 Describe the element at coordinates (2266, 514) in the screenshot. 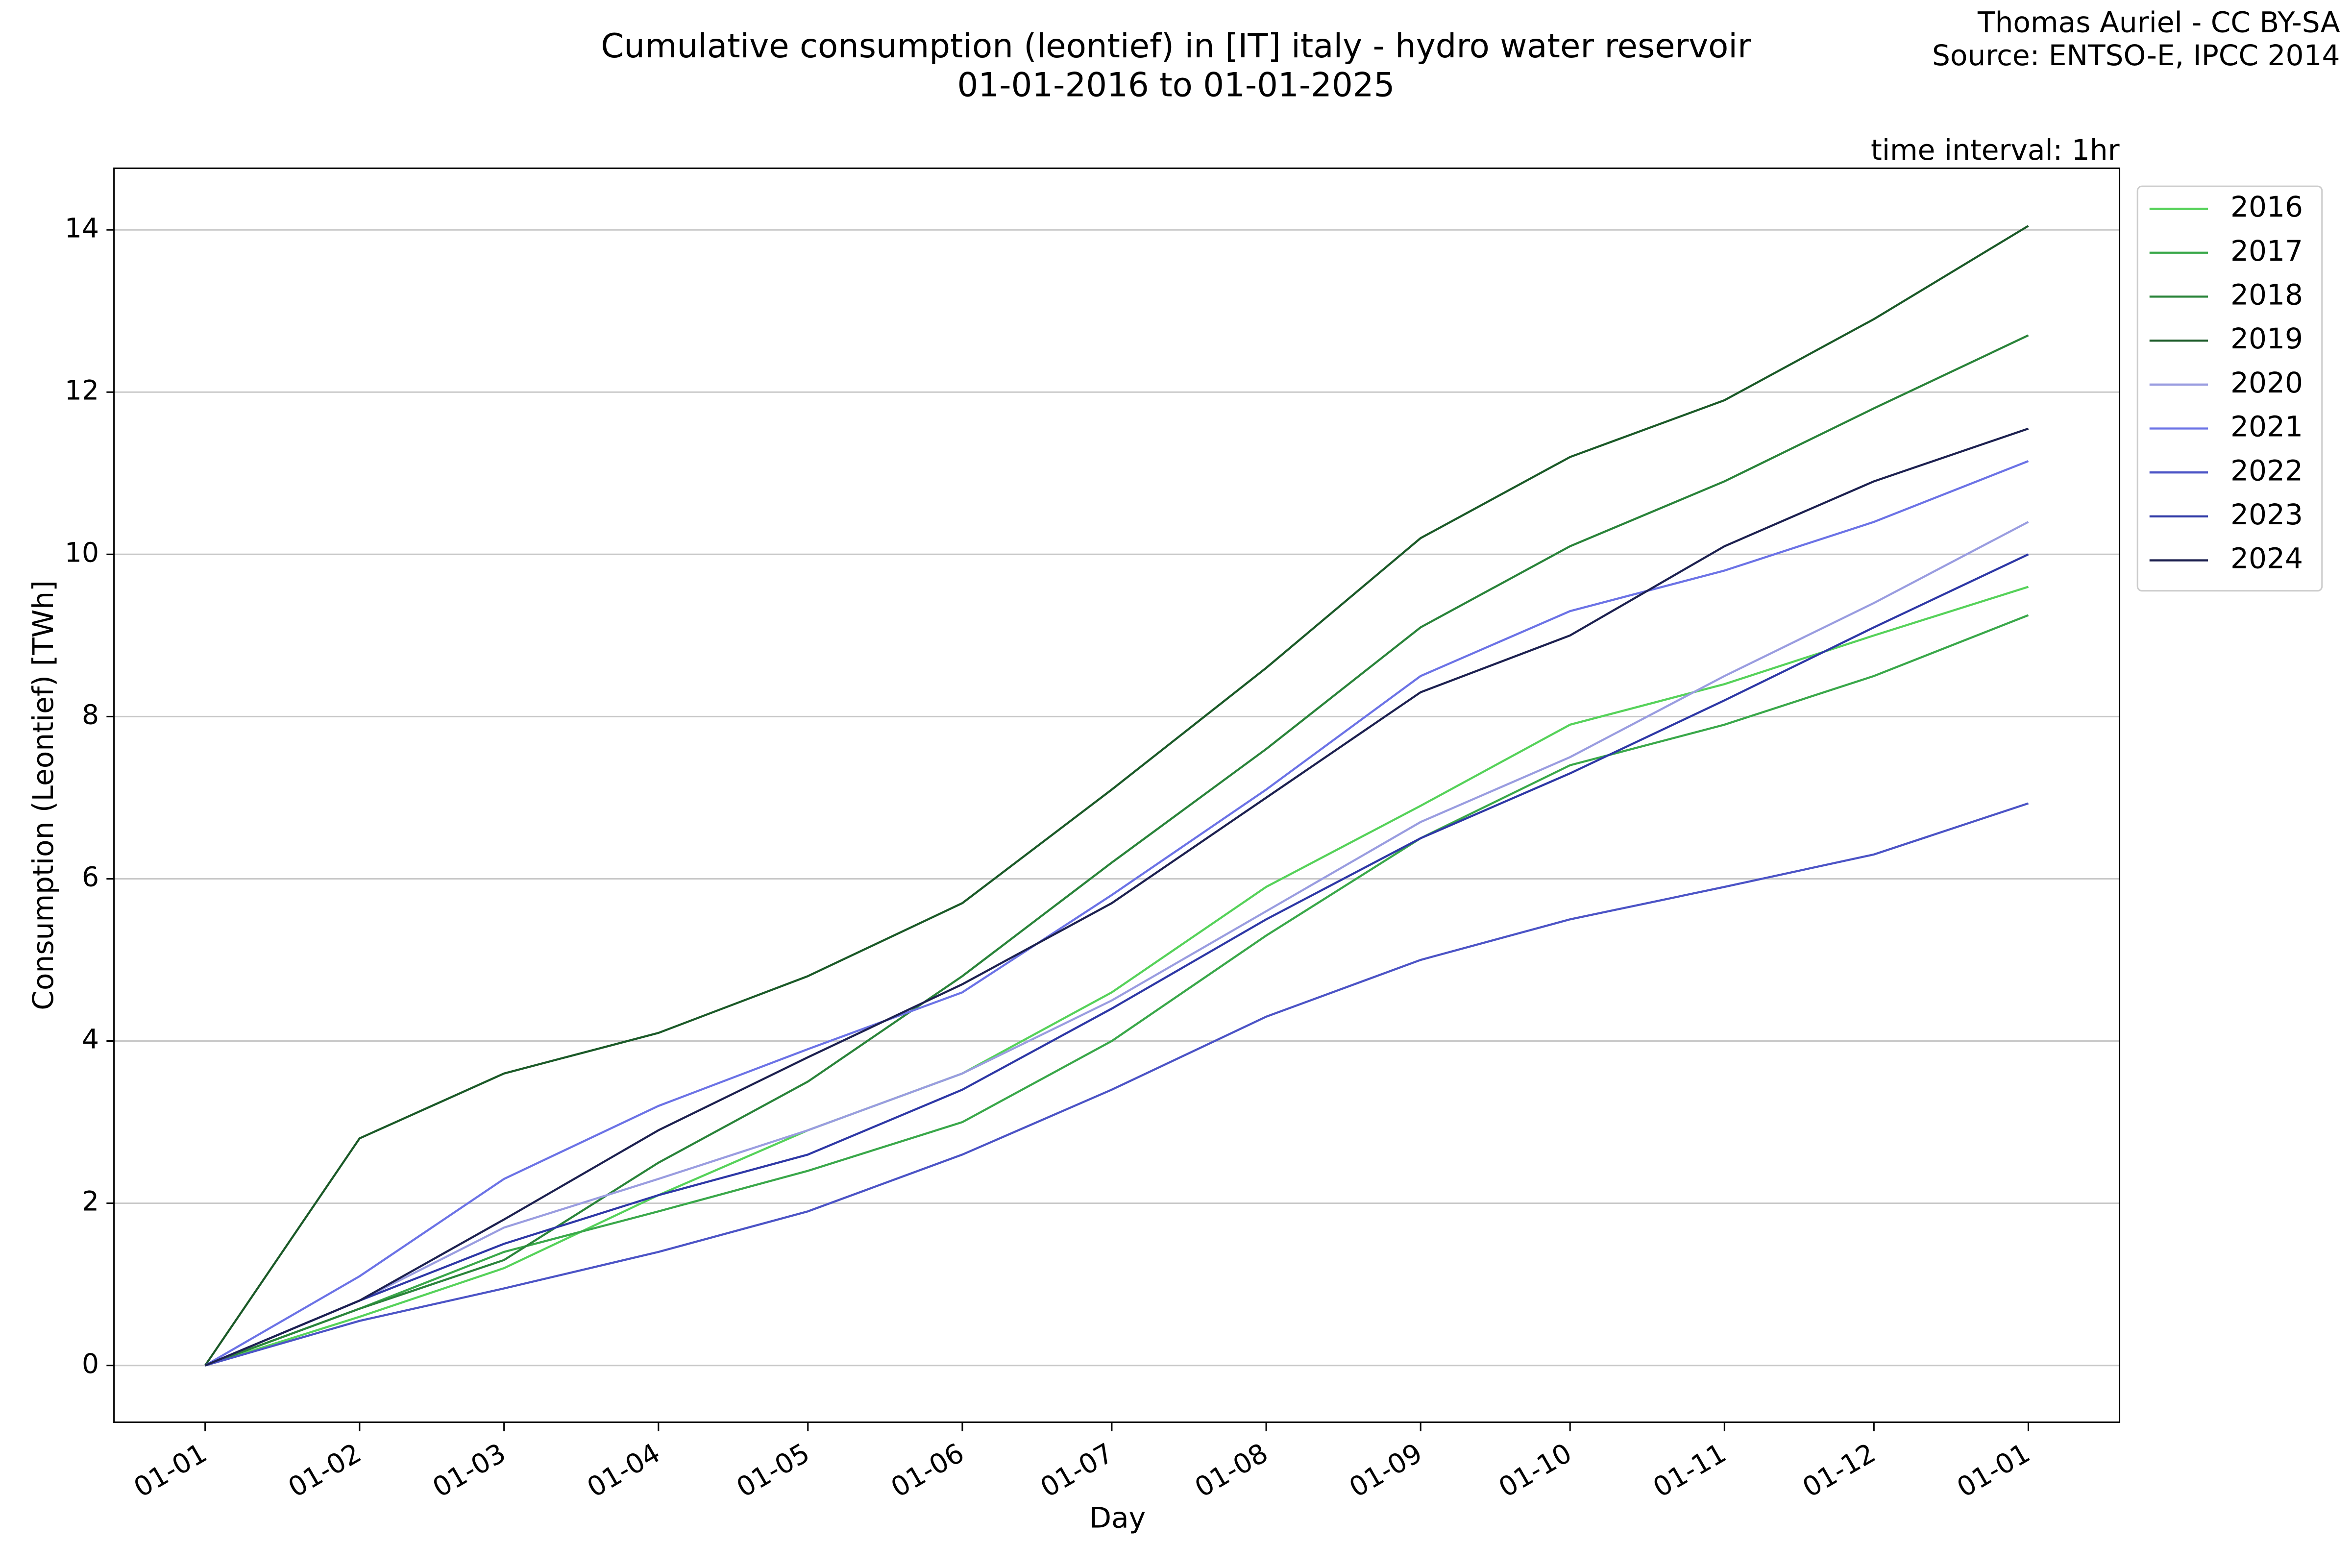

I see `legend-label: 2023` at that location.